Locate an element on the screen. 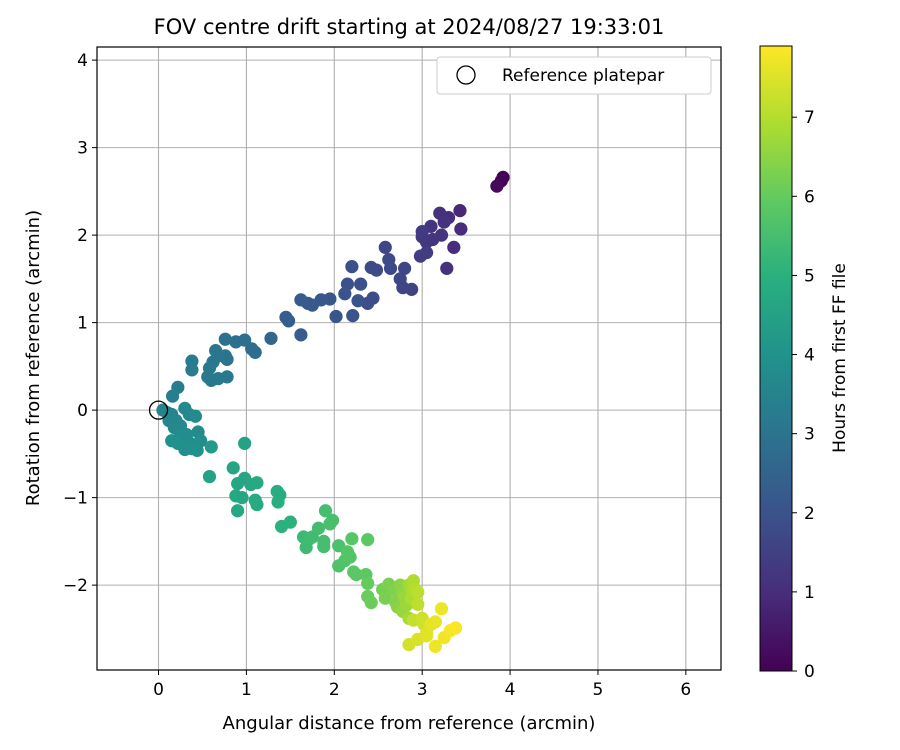 Image resolution: width=900 pixels, height=750 pixels. y-tick-label: 0 is located at coordinates (82, 411).